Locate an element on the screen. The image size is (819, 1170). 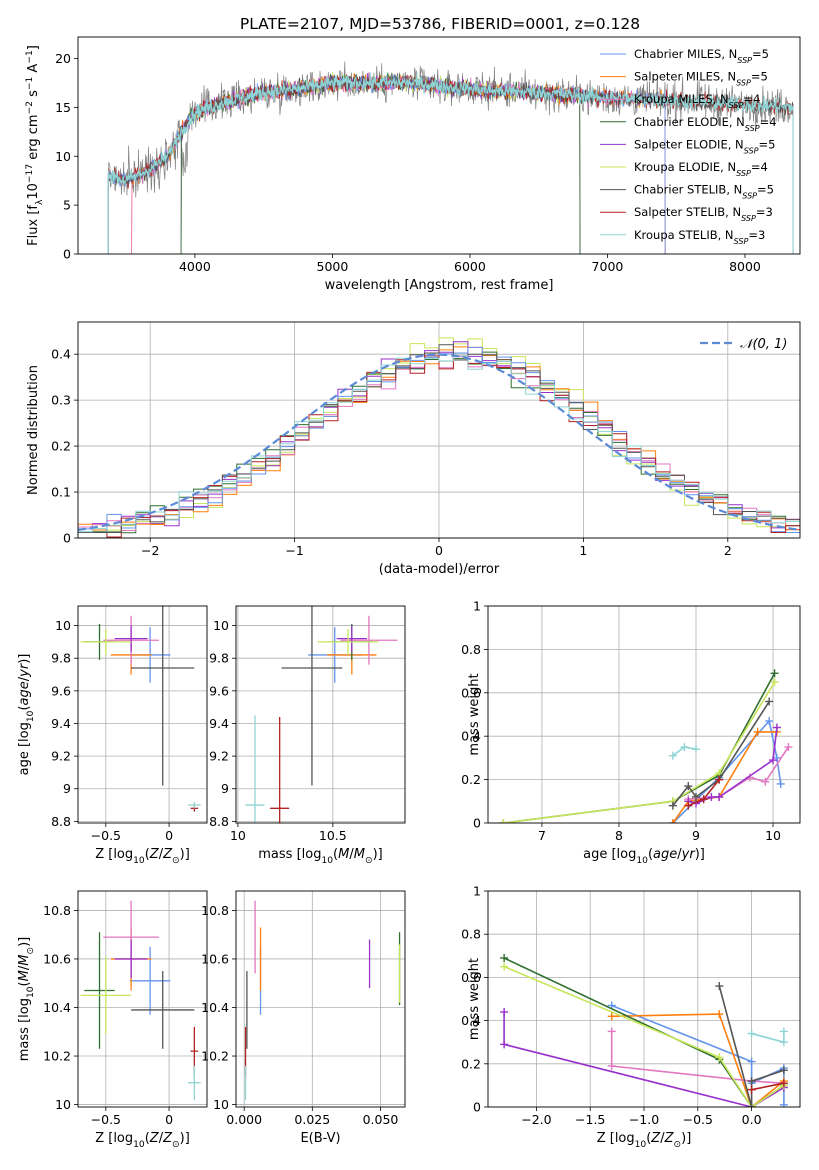
y-tick-label: 0.3 is located at coordinates (61, 400).